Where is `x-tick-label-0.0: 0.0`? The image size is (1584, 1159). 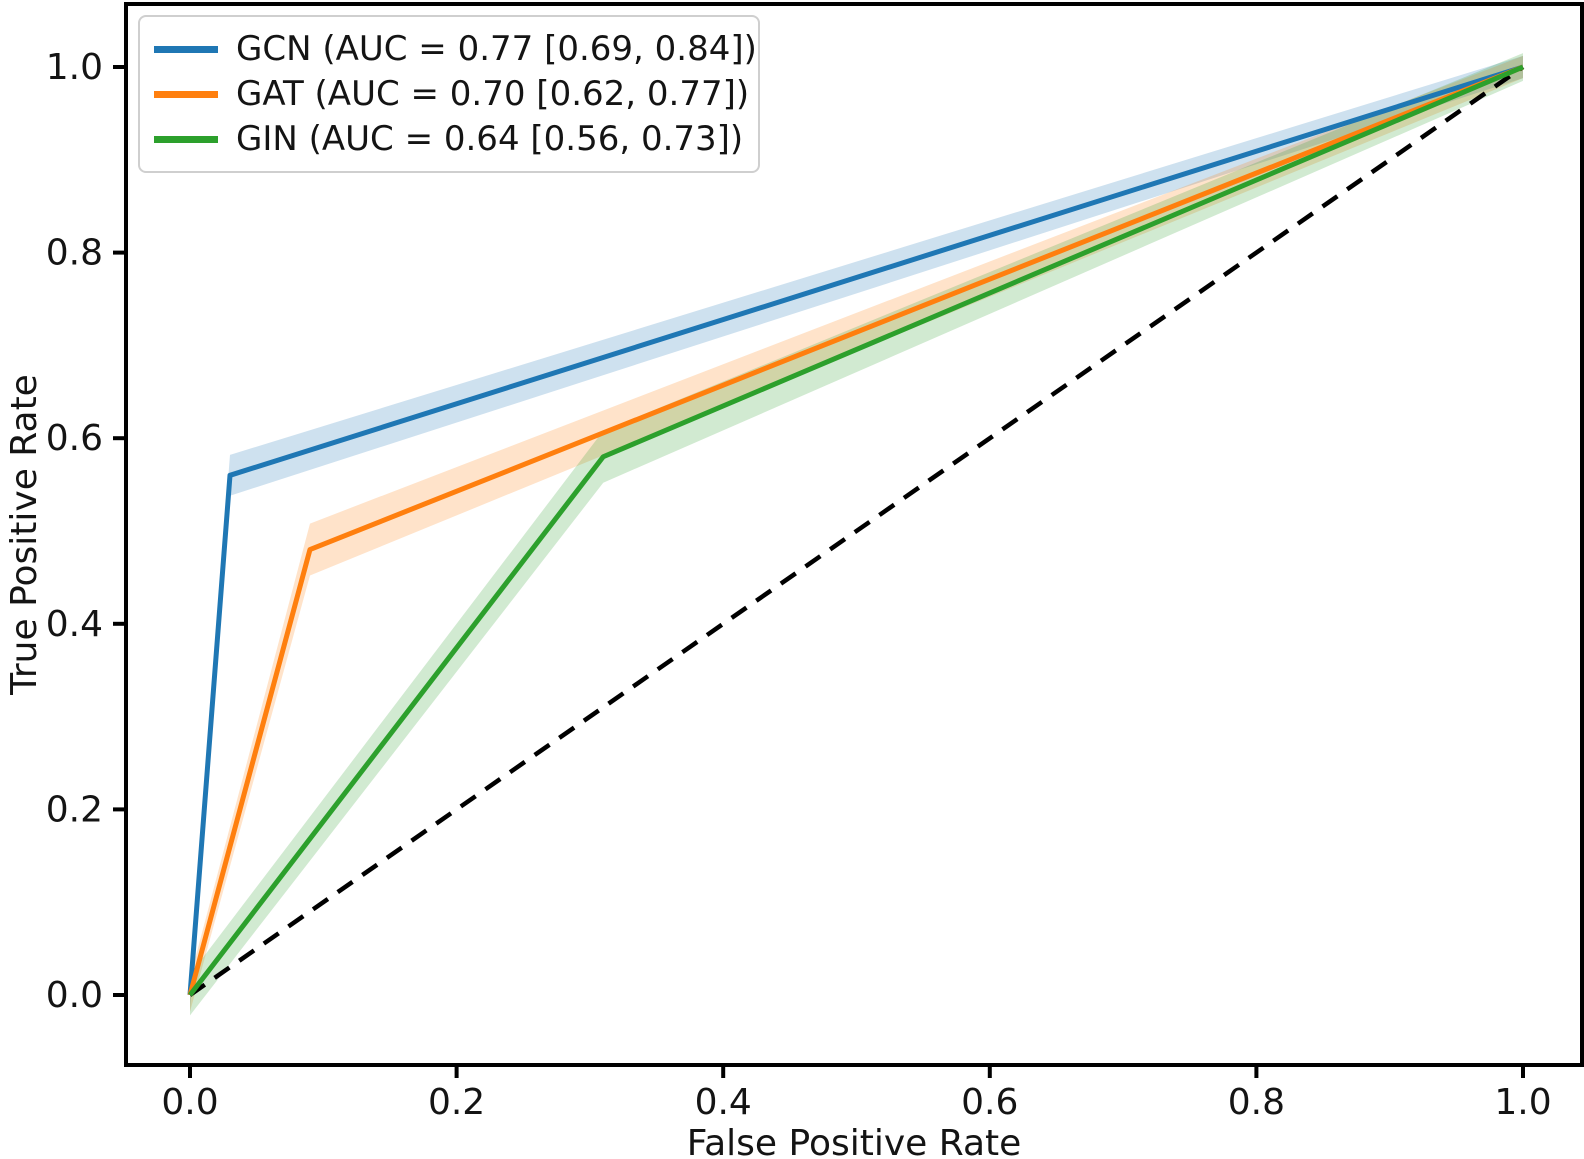
x-tick-label-0.0: 0.0 is located at coordinates (189, 1102).